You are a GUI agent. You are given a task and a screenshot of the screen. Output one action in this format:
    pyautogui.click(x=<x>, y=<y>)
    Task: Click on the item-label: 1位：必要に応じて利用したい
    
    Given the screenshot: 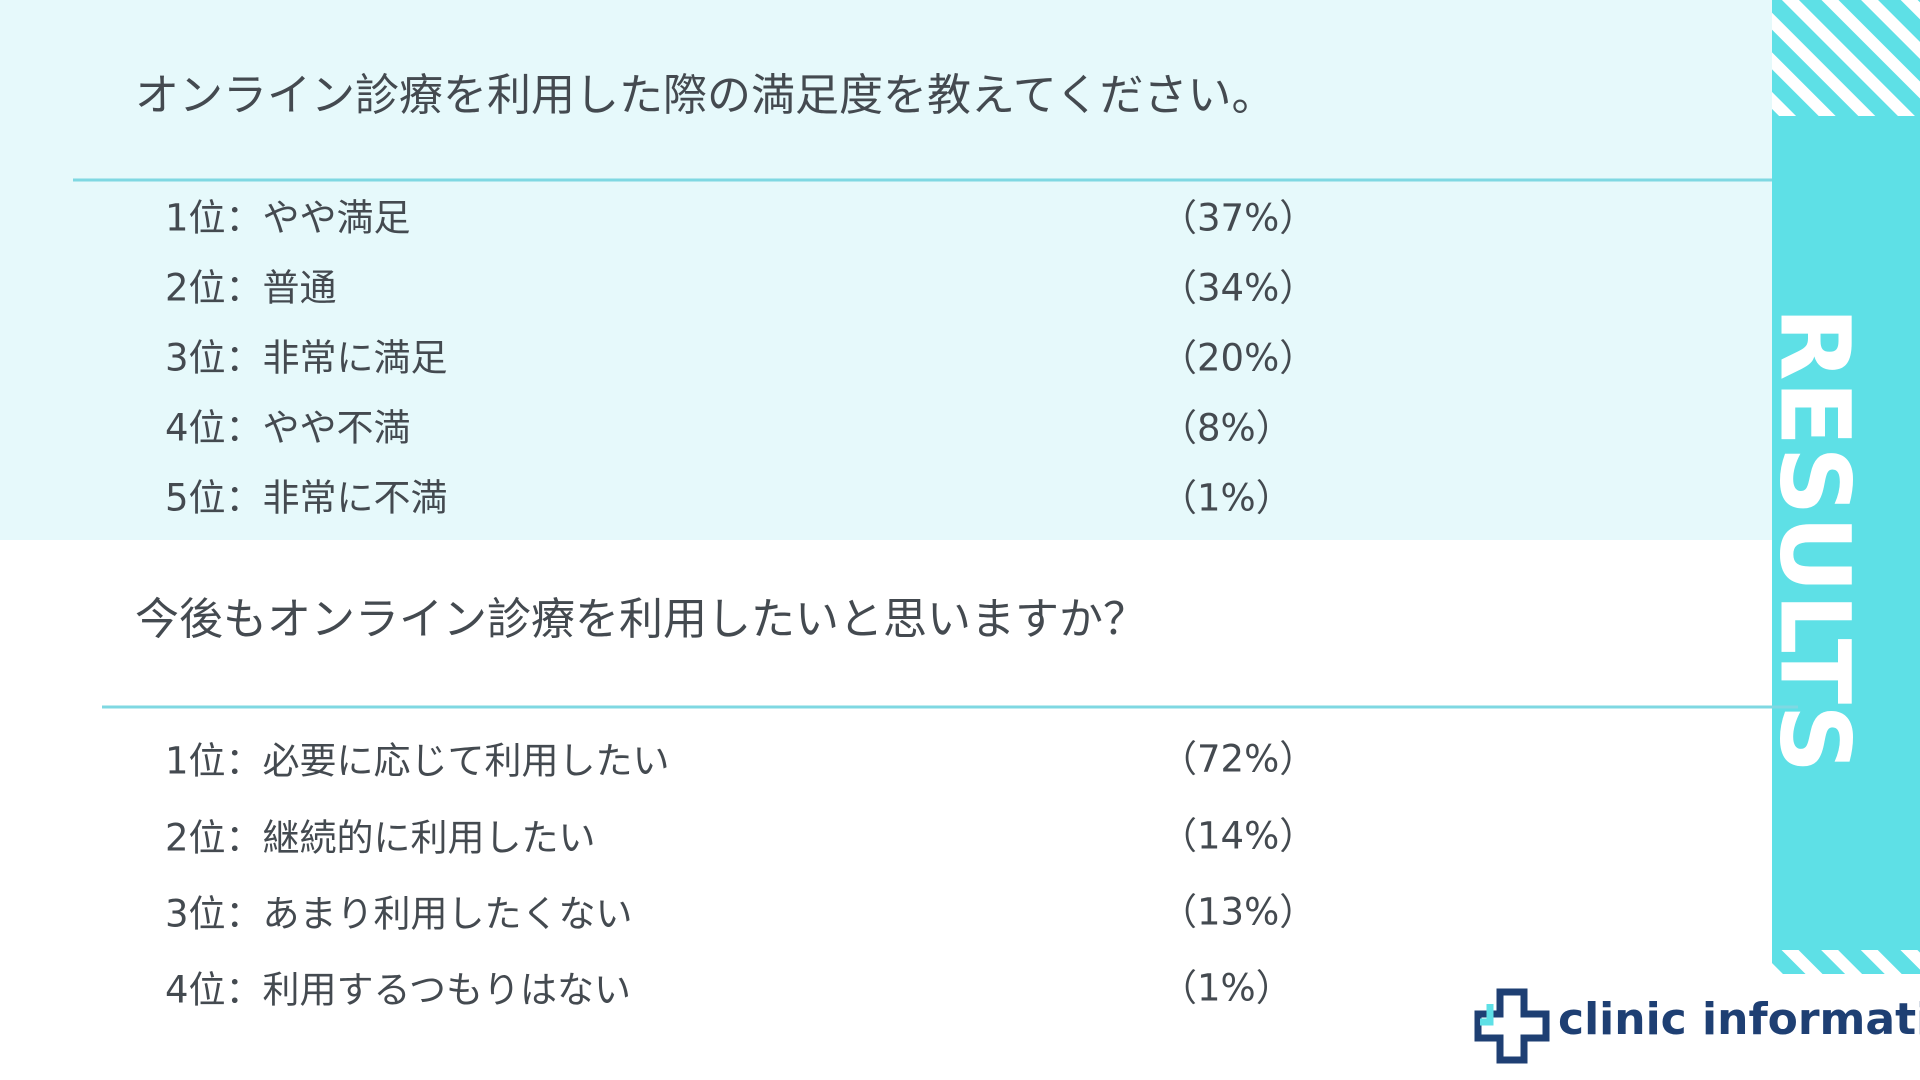 What is the action you would take?
    pyautogui.click(x=417, y=761)
    